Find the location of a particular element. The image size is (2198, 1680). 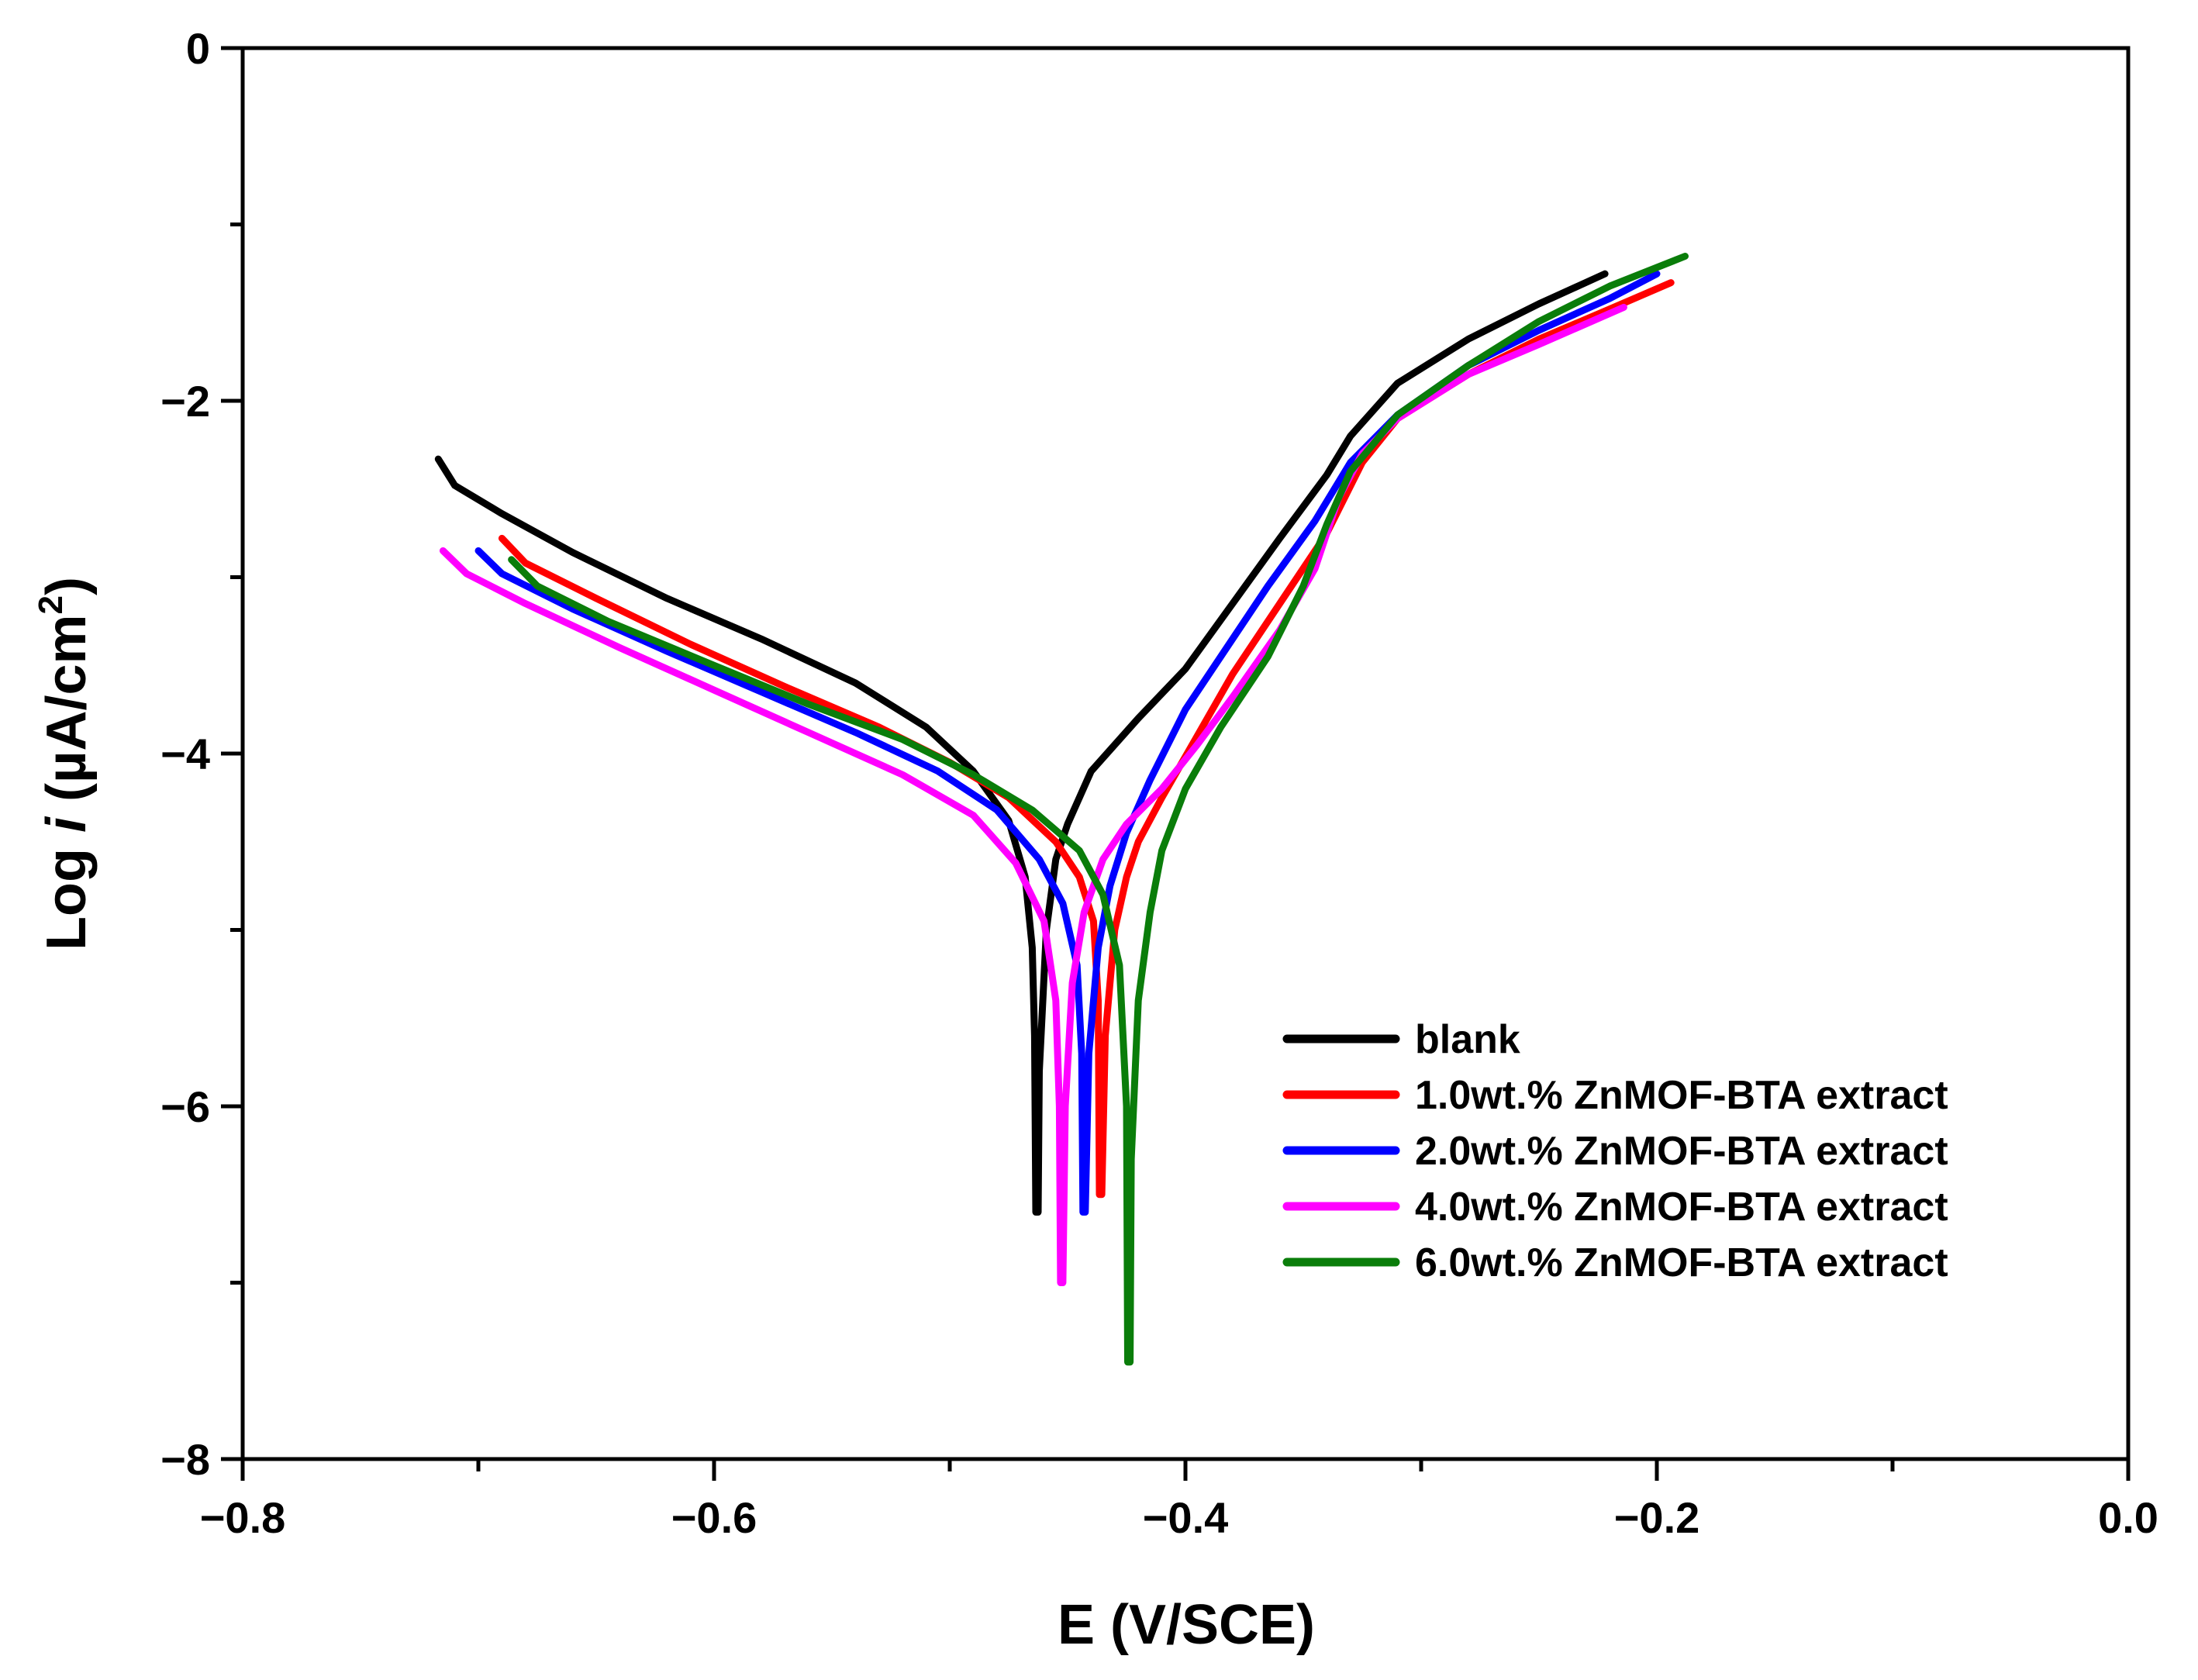

x-tick-label: −0.6 is located at coordinates (714, 1518).